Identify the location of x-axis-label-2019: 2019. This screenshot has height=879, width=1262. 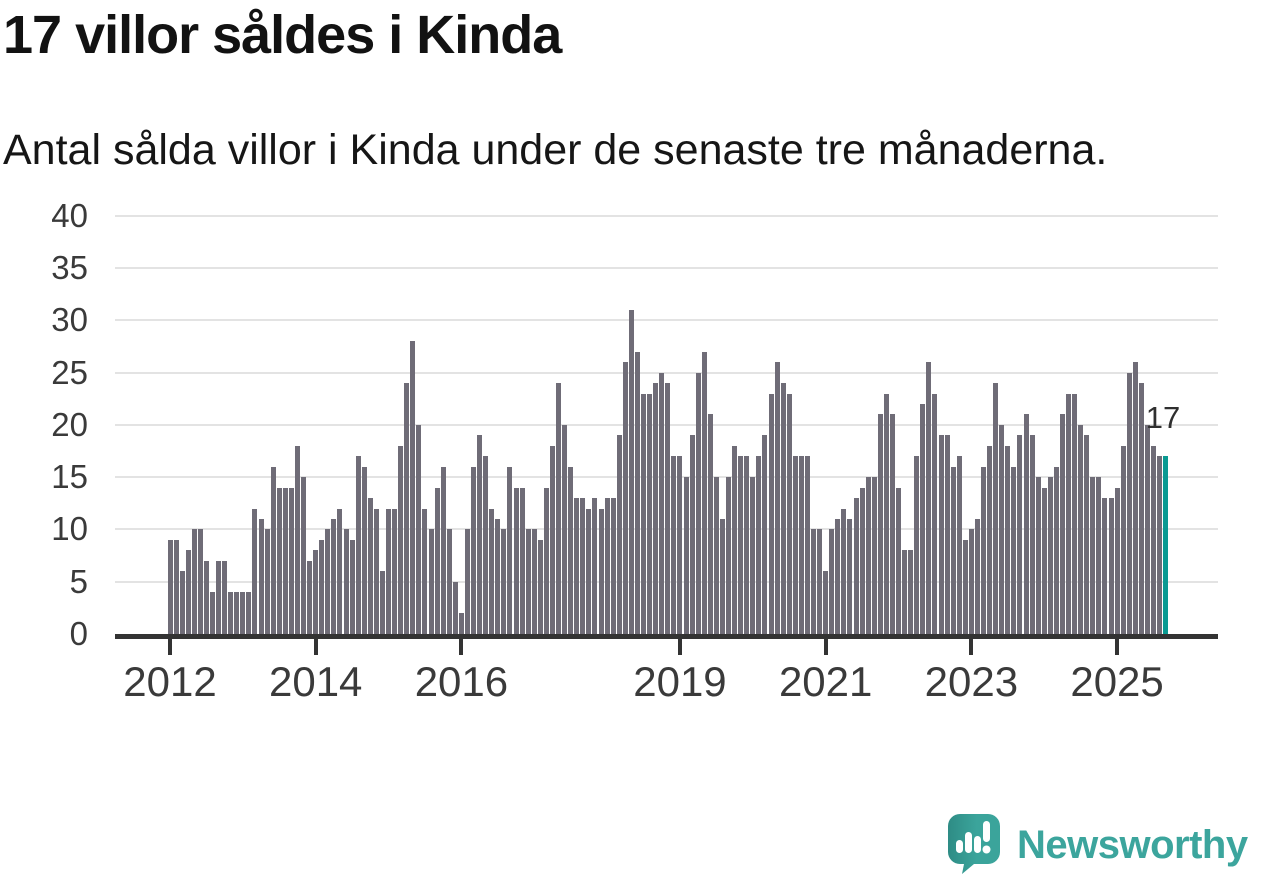
(680, 681).